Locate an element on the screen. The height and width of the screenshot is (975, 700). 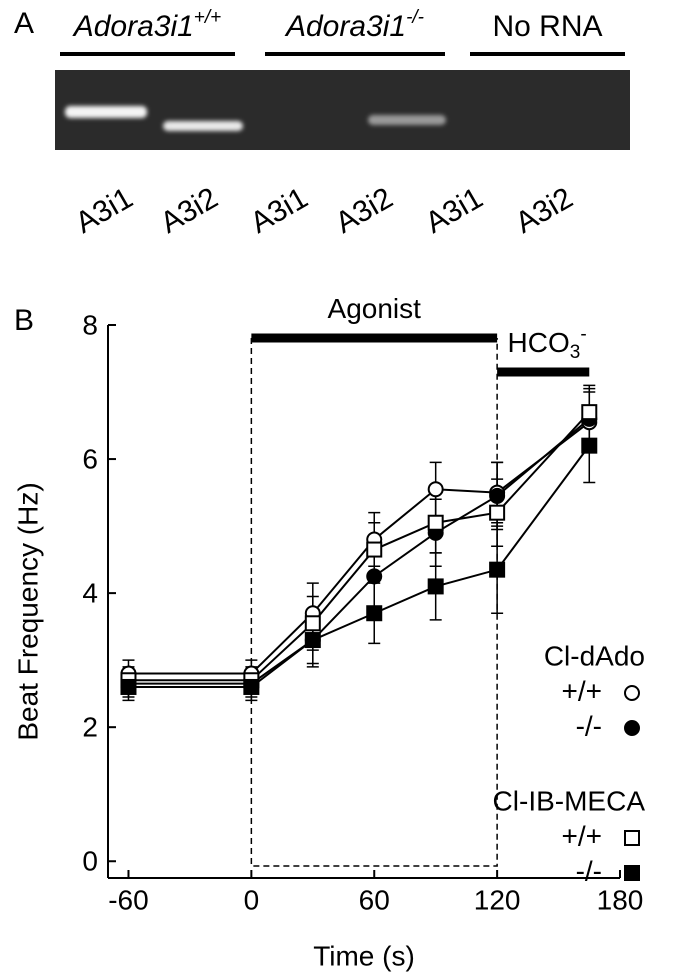
group-label: Adora3i1+/+ is located at coordinates (147, 25).